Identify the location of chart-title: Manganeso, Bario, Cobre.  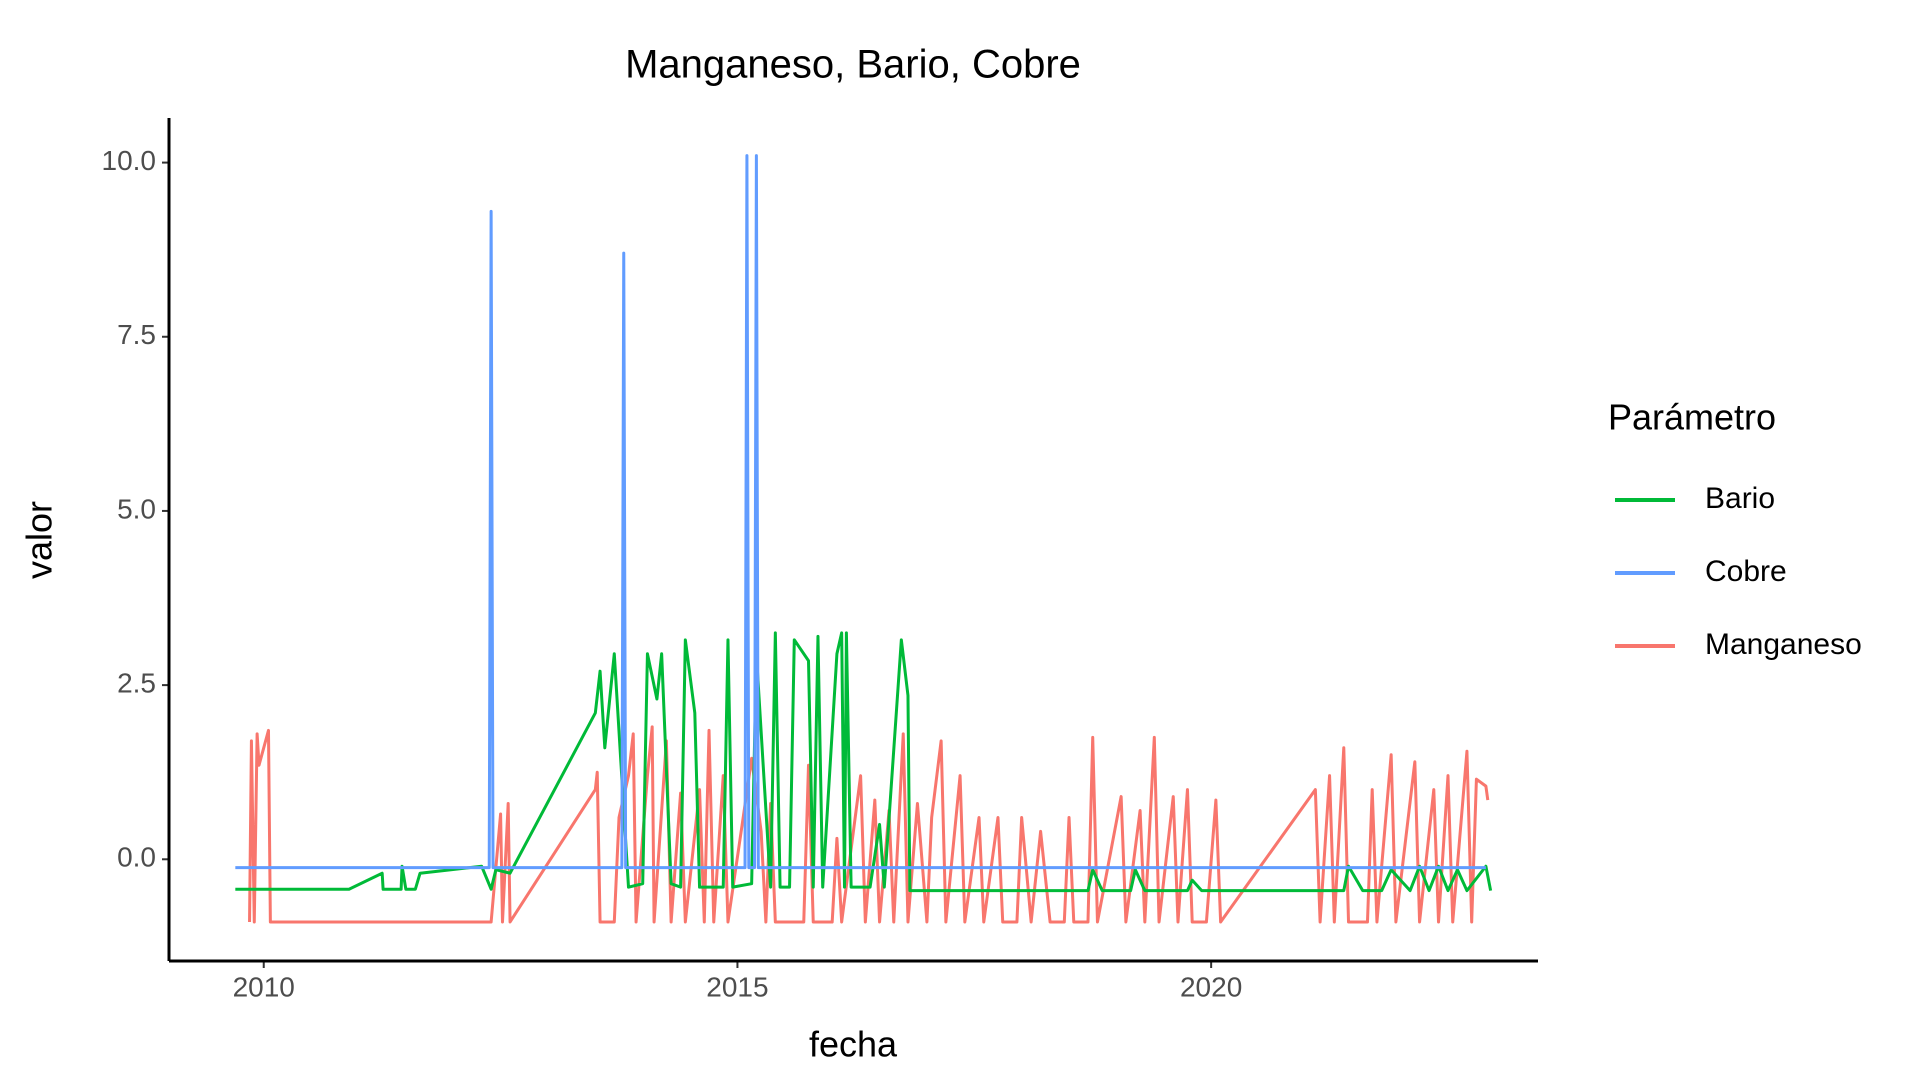
(853, 65).